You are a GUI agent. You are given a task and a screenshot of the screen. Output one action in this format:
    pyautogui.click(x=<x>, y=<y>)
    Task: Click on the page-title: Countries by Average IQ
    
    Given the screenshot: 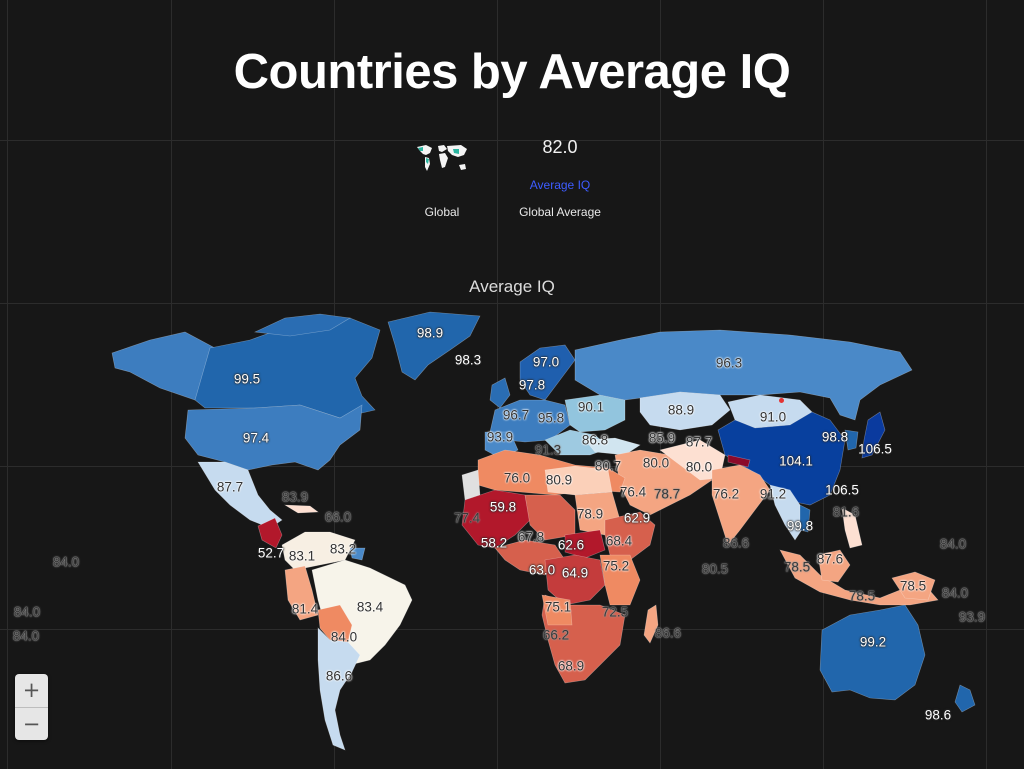 What is the action you would take?
    pyautogui.click(x=512, y=72)
    